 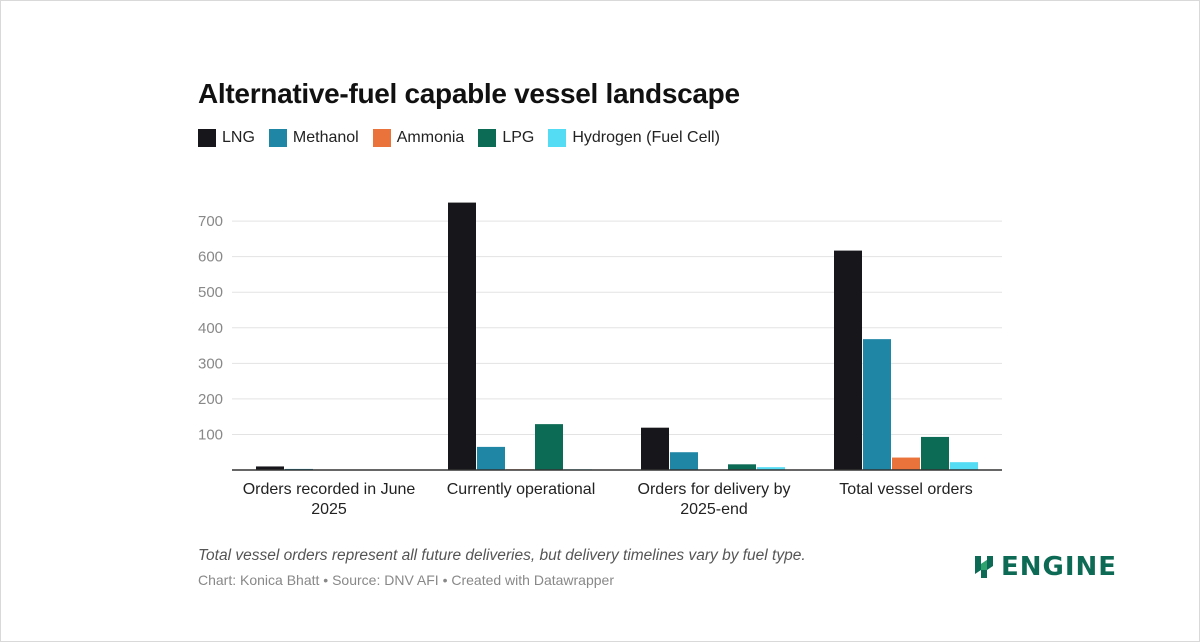 I want to click on legend-swatch-ammonia, so click(x=381, y=138).